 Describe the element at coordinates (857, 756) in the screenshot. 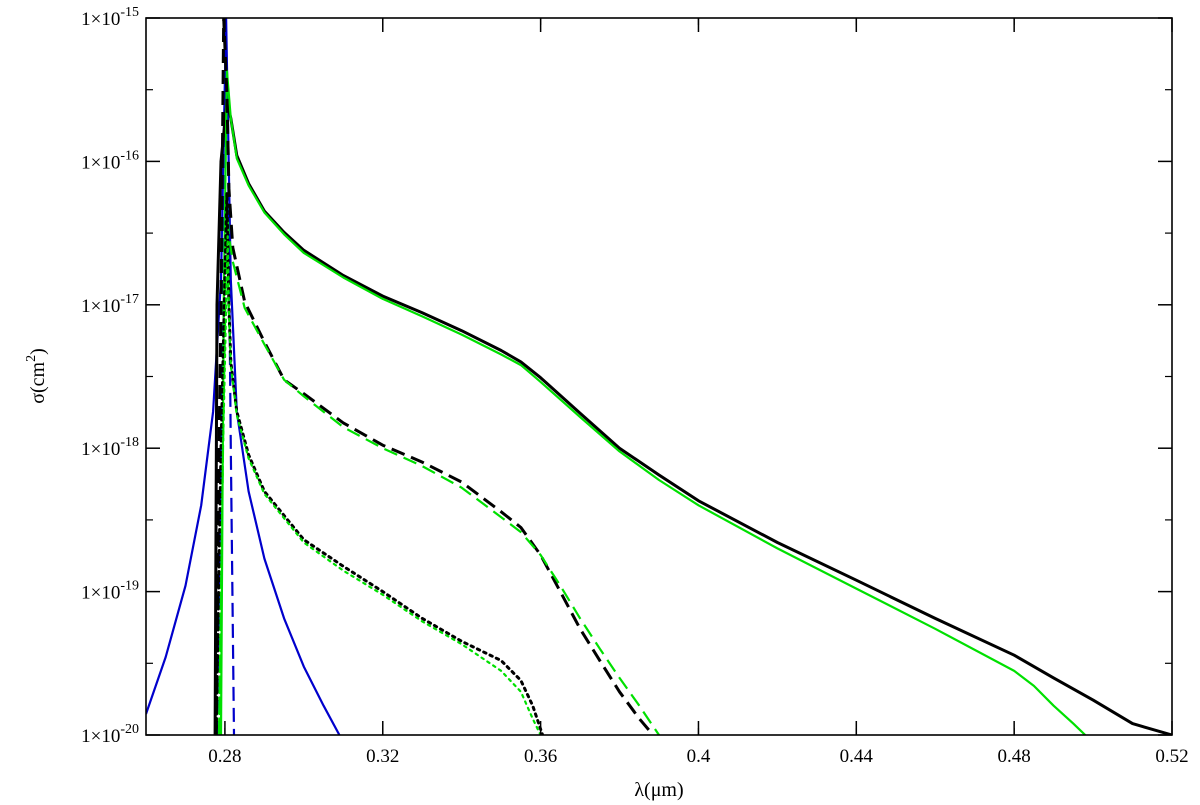

I see `x-tick-label: 0.44` at that location.